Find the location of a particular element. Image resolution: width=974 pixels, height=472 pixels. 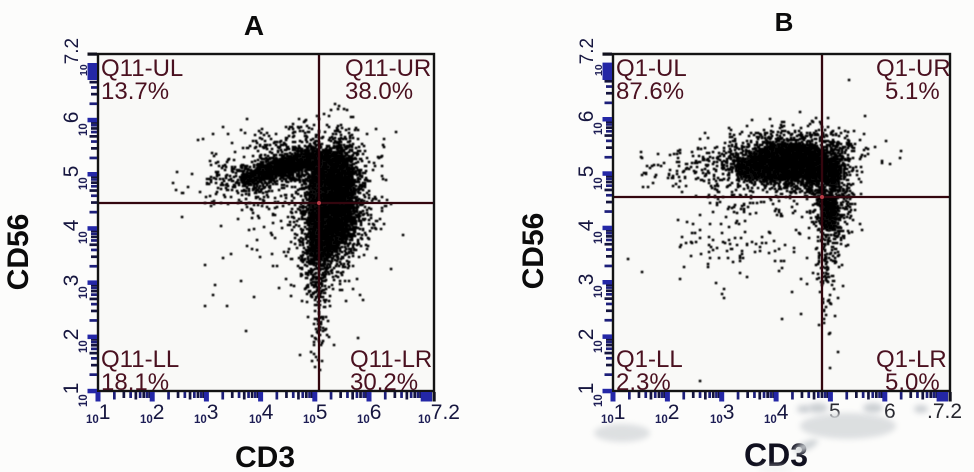

svg-text: Q11-LL is located at coordinates (140, 359).